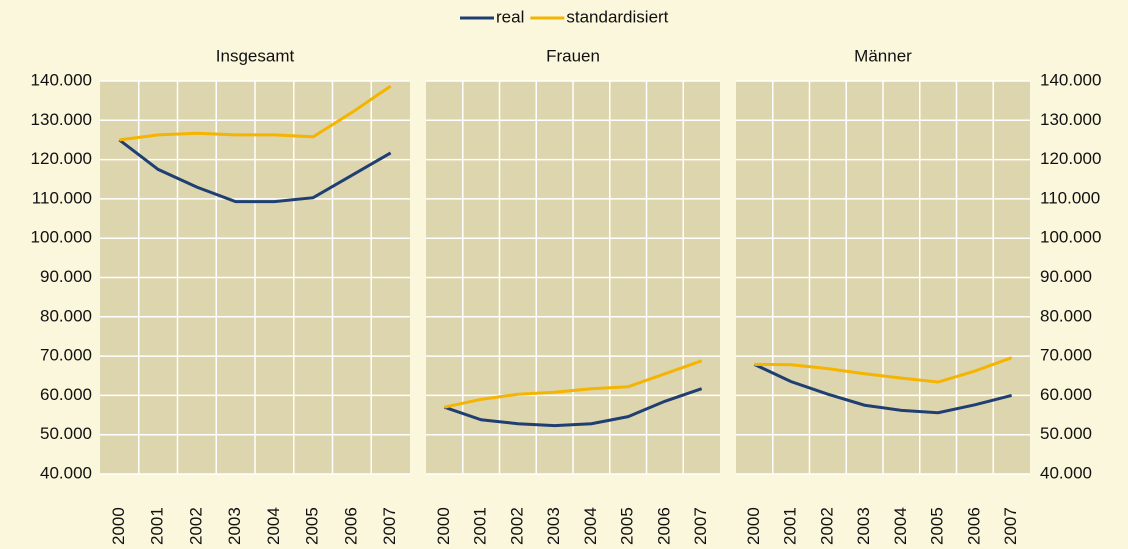 The width and height of the screenshot is (1128, 549). I want to click on y2-tick-label: 40.000, so click(1066, 472).